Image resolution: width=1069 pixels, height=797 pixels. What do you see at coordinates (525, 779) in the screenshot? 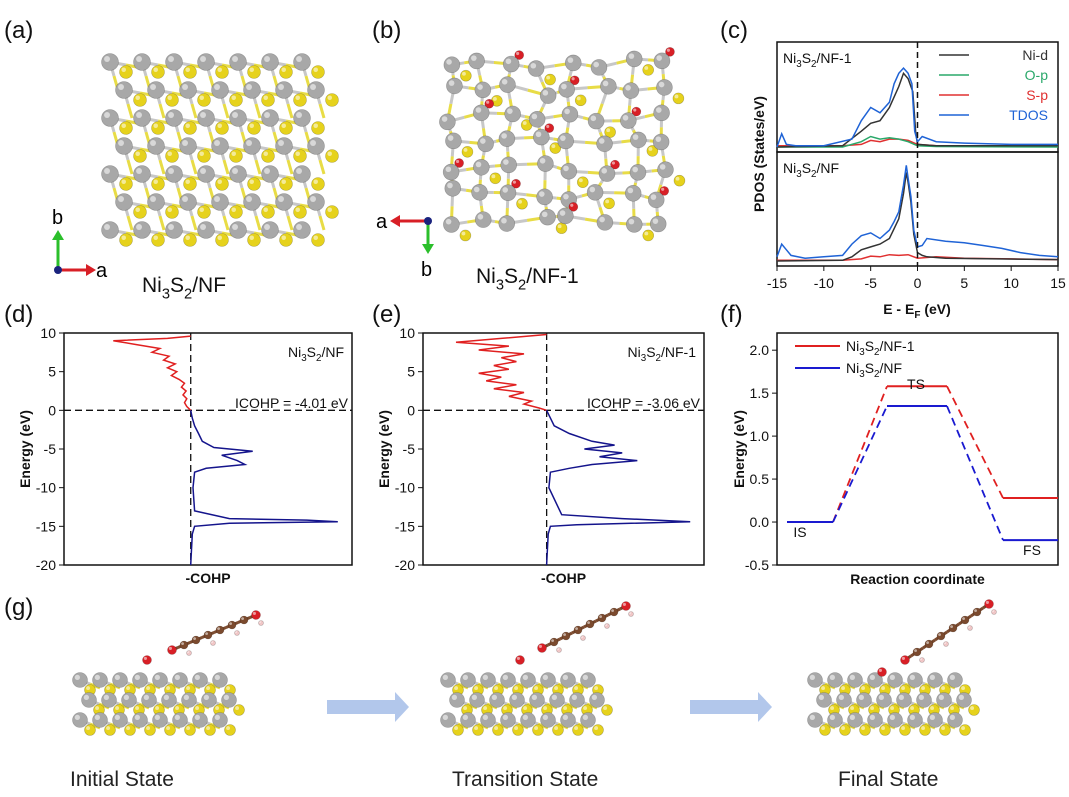
I see `state-label-transition: Transition State` at bounding box center [525, 779].